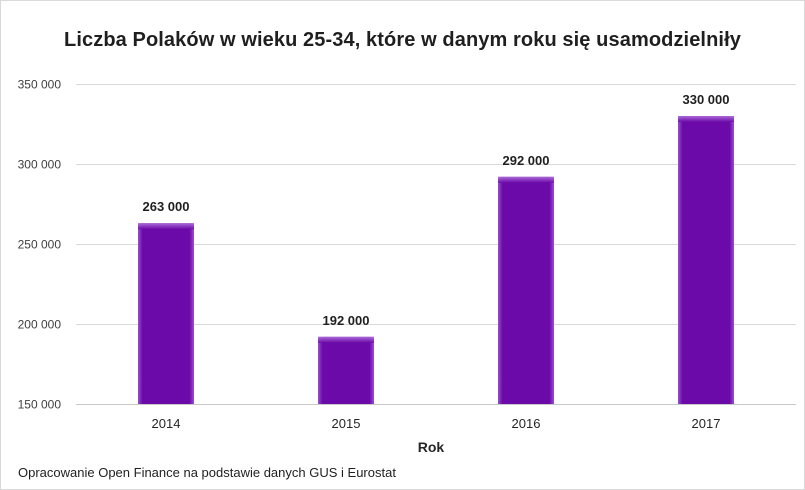 This screenshot has height=490, width=805. Describe the element at coordinates (40, 165) in the screenshot. I see `y-tick-label: 300 000` at that location.